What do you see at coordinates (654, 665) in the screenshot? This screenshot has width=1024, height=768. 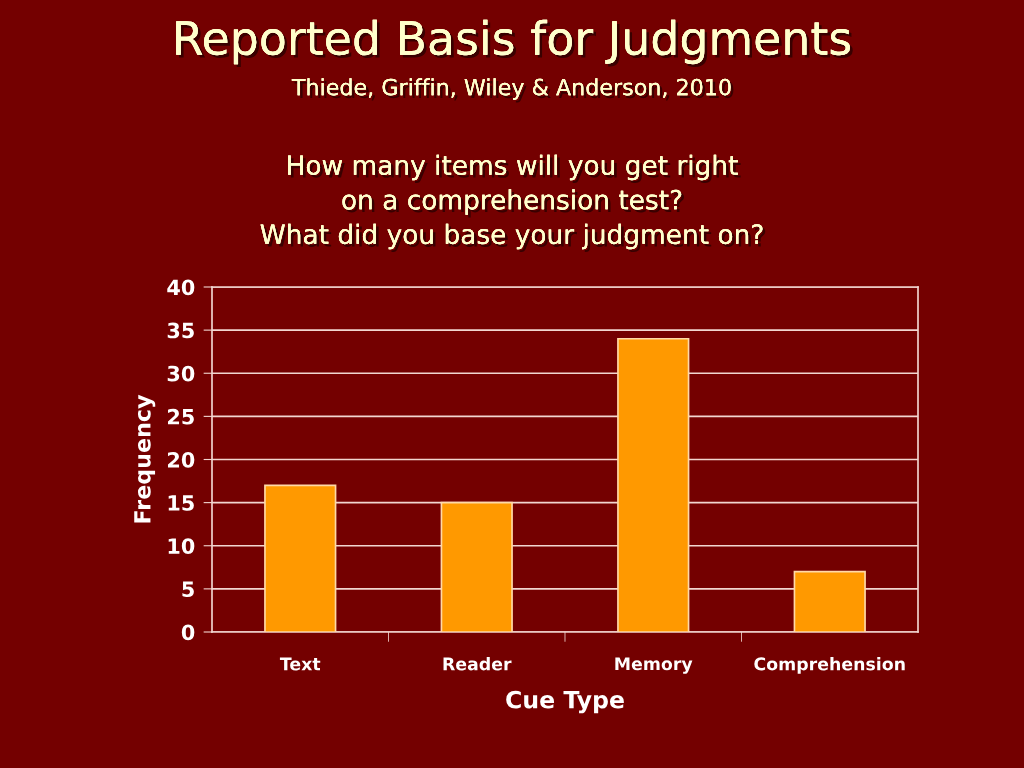 I see `x-tick-label: Memory` at bounding box center [654, 665].